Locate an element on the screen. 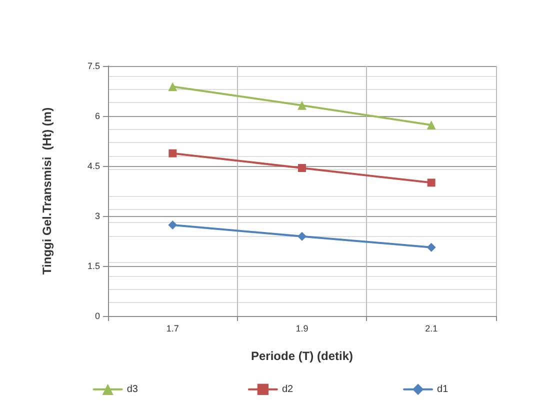 The image size is (541, 414). legend-label: d1 is located at coordinates (443, 389).